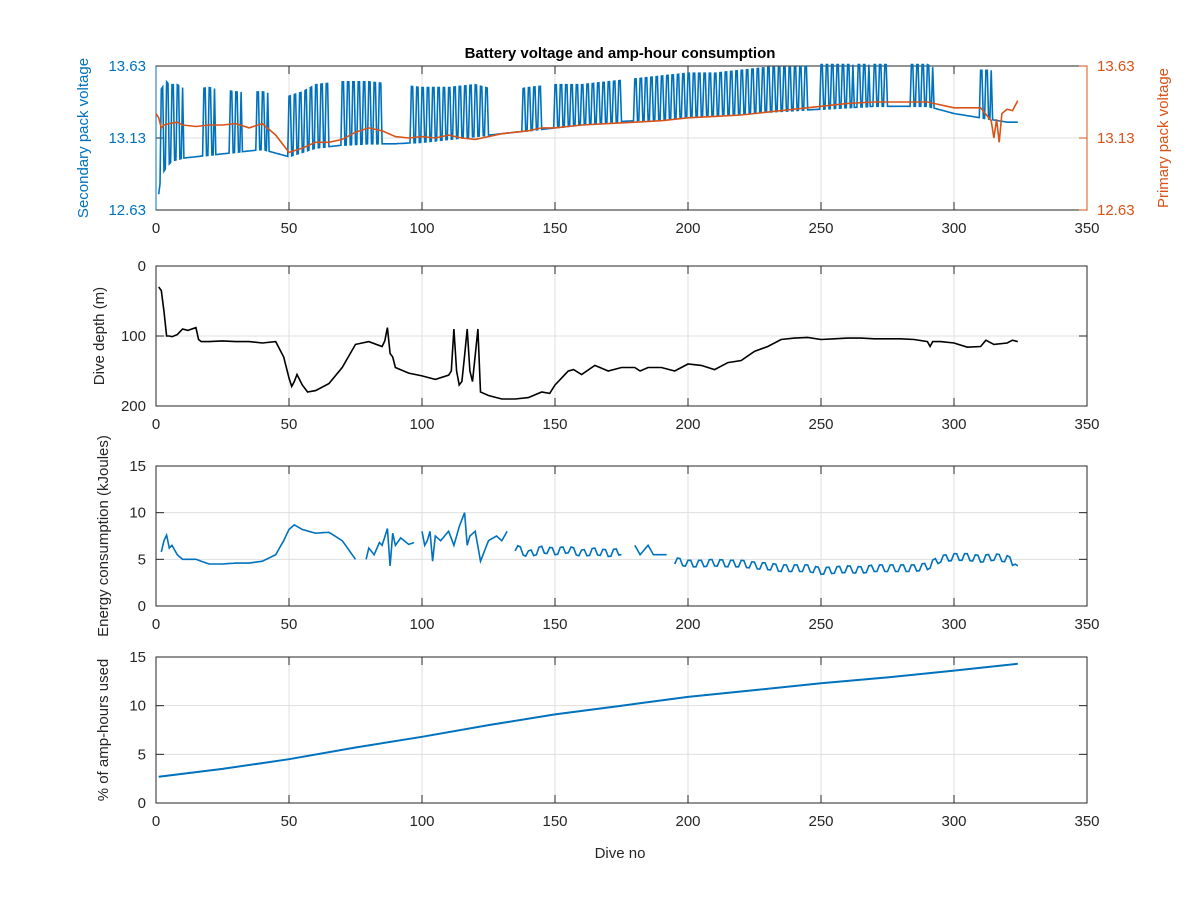 The height and width of the screenshot is (900, 1200). Describe the element at coordinates (103, 536) in the screenshot. I see `y-axis-label: Energy consumption (kJoules)` at that location.